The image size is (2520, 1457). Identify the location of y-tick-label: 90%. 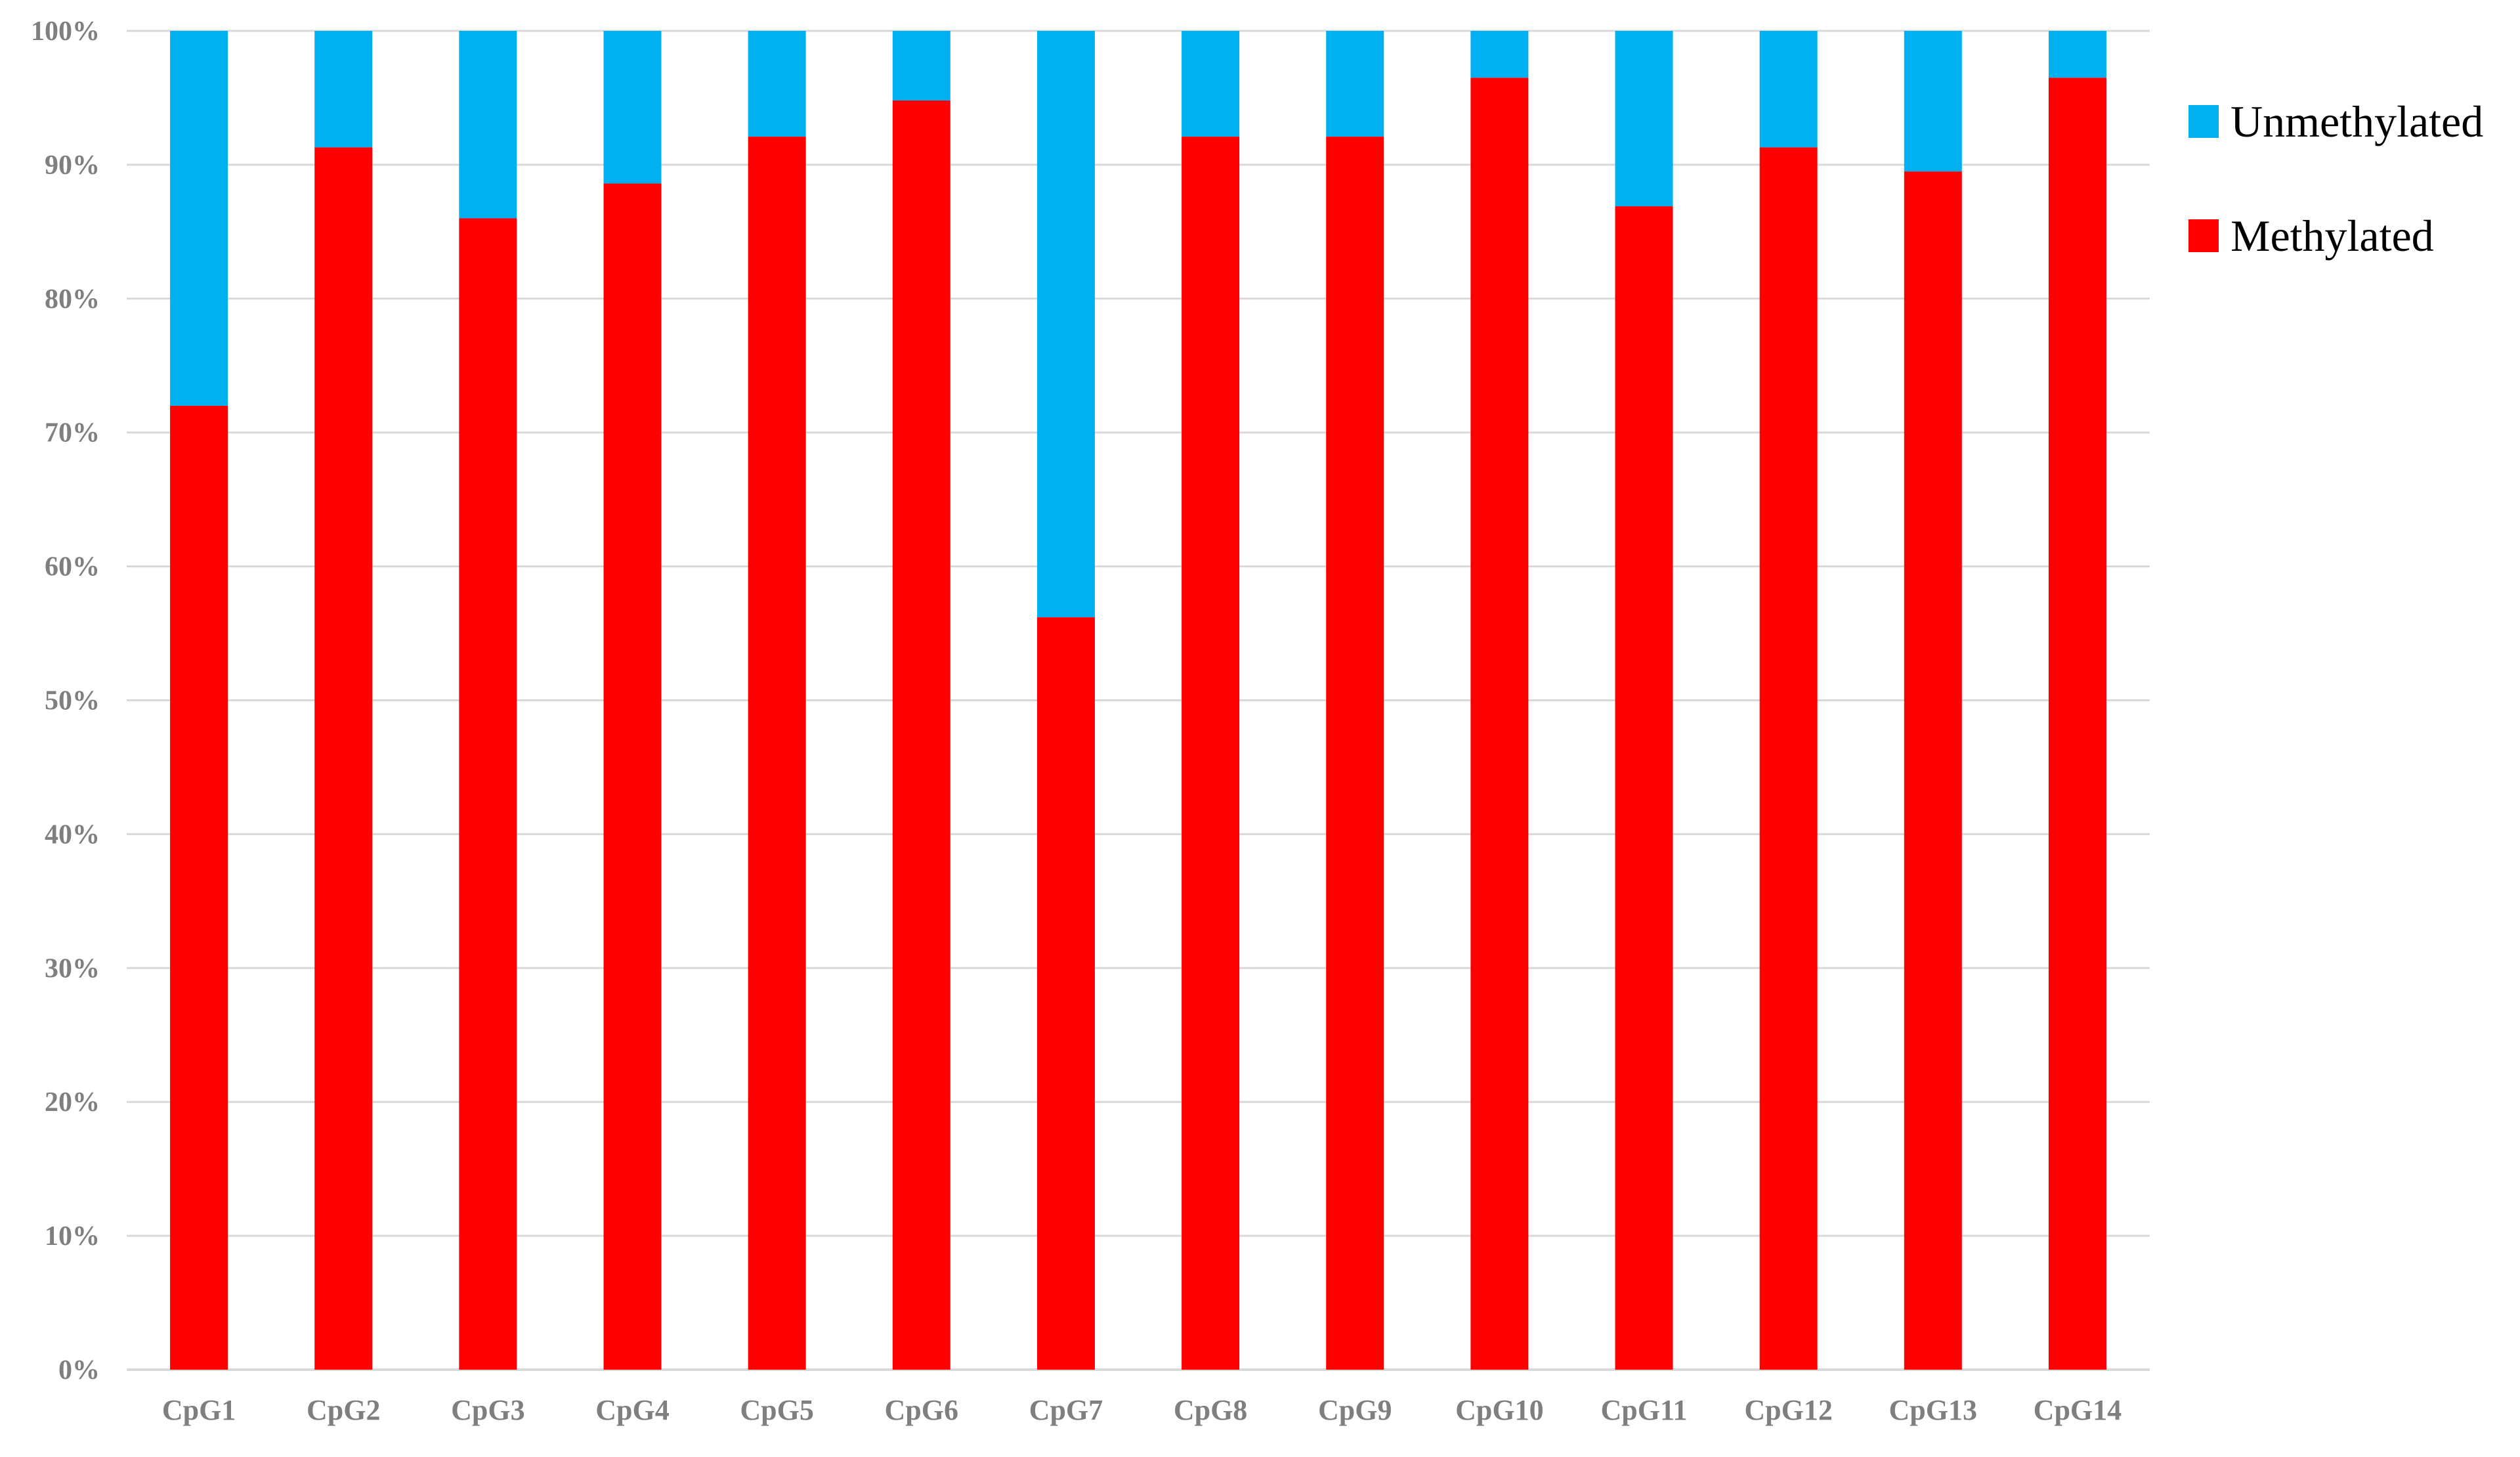
(72, 165).